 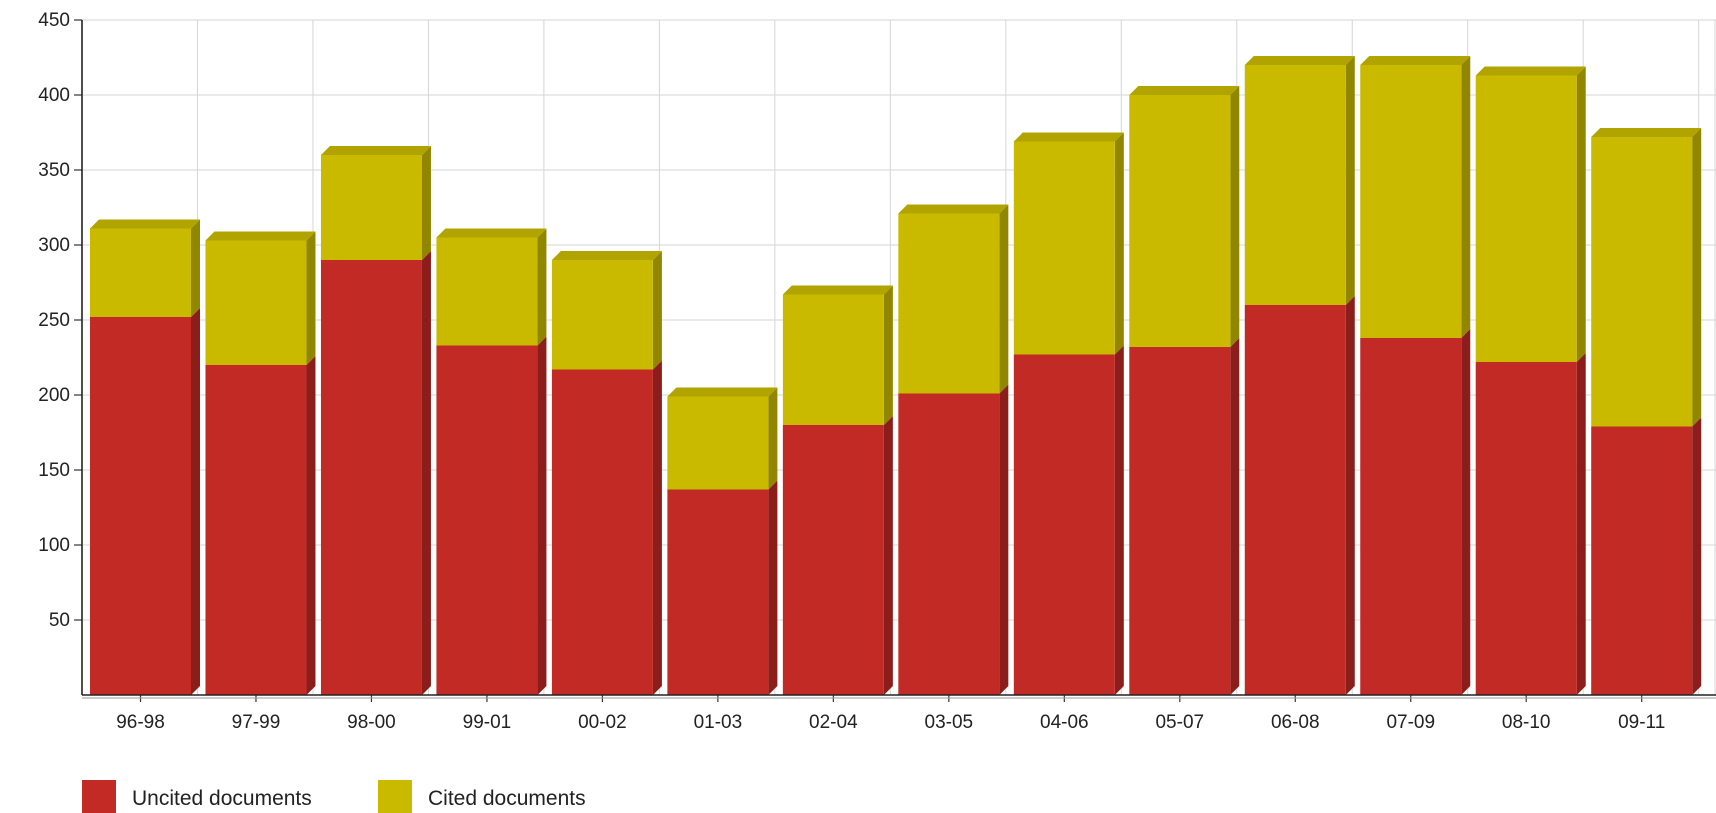 I want to click on legend-label-uncited: Uncited documents, so click(x=222, y=798).